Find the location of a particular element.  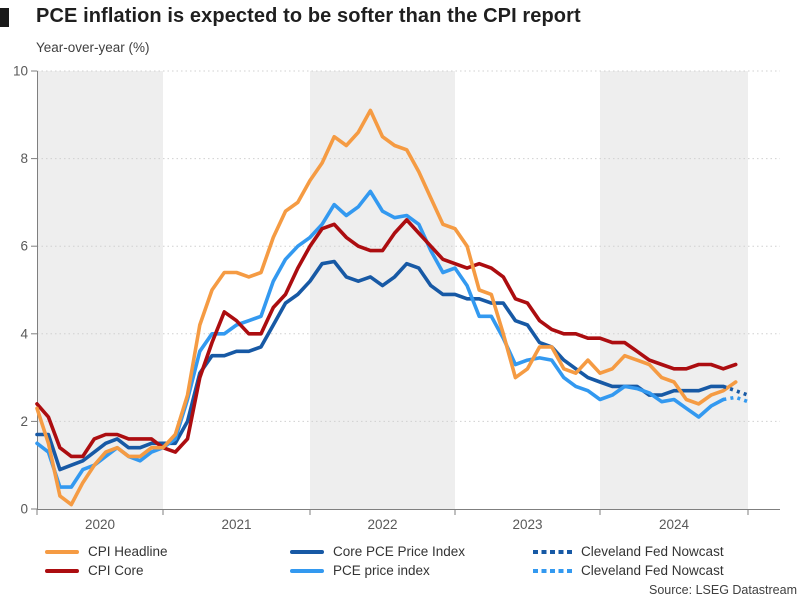

legend-label: CPI Core is located at coordinates (116, 570).